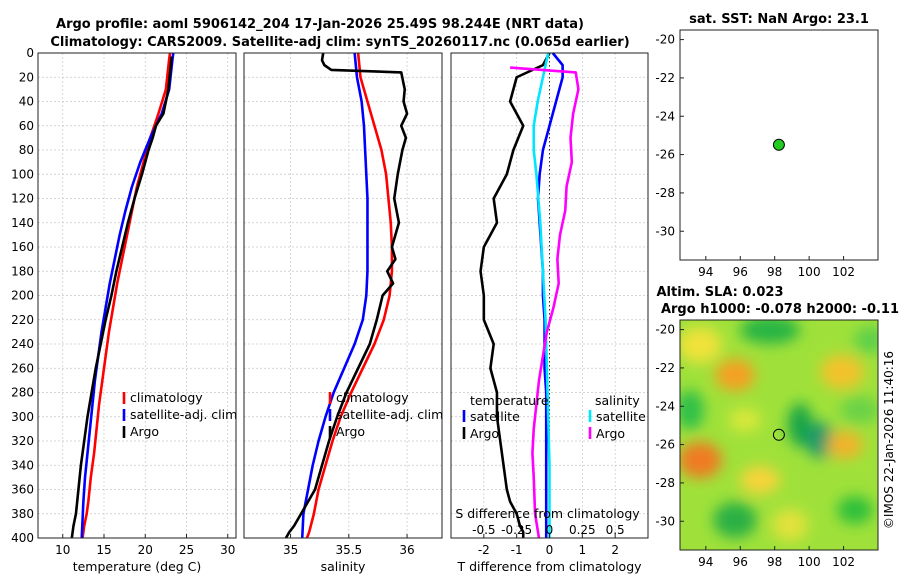  What do you see at coordinates (22, 320) in the screenshot?
I see `y-tick-label: 220` at bounding box center [22, 320].